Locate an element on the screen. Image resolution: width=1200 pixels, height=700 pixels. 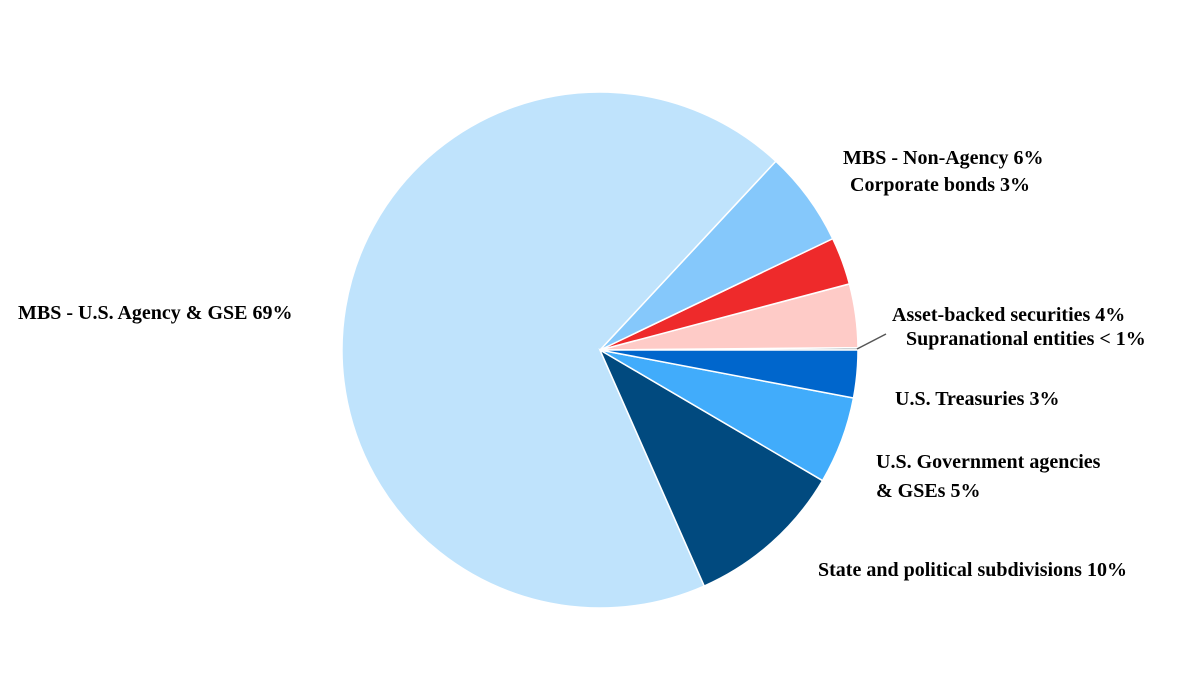
label-mbs-non-agency: MBS - Non-Agency 6% is located at coordinates (943, 158).